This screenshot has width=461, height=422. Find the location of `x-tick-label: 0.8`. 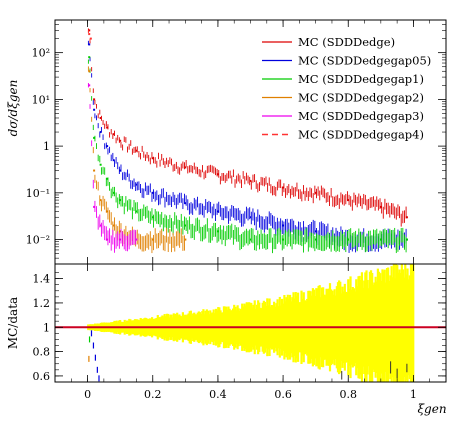

x-tick-label: 0.8 is located at coordinates (349, 394).